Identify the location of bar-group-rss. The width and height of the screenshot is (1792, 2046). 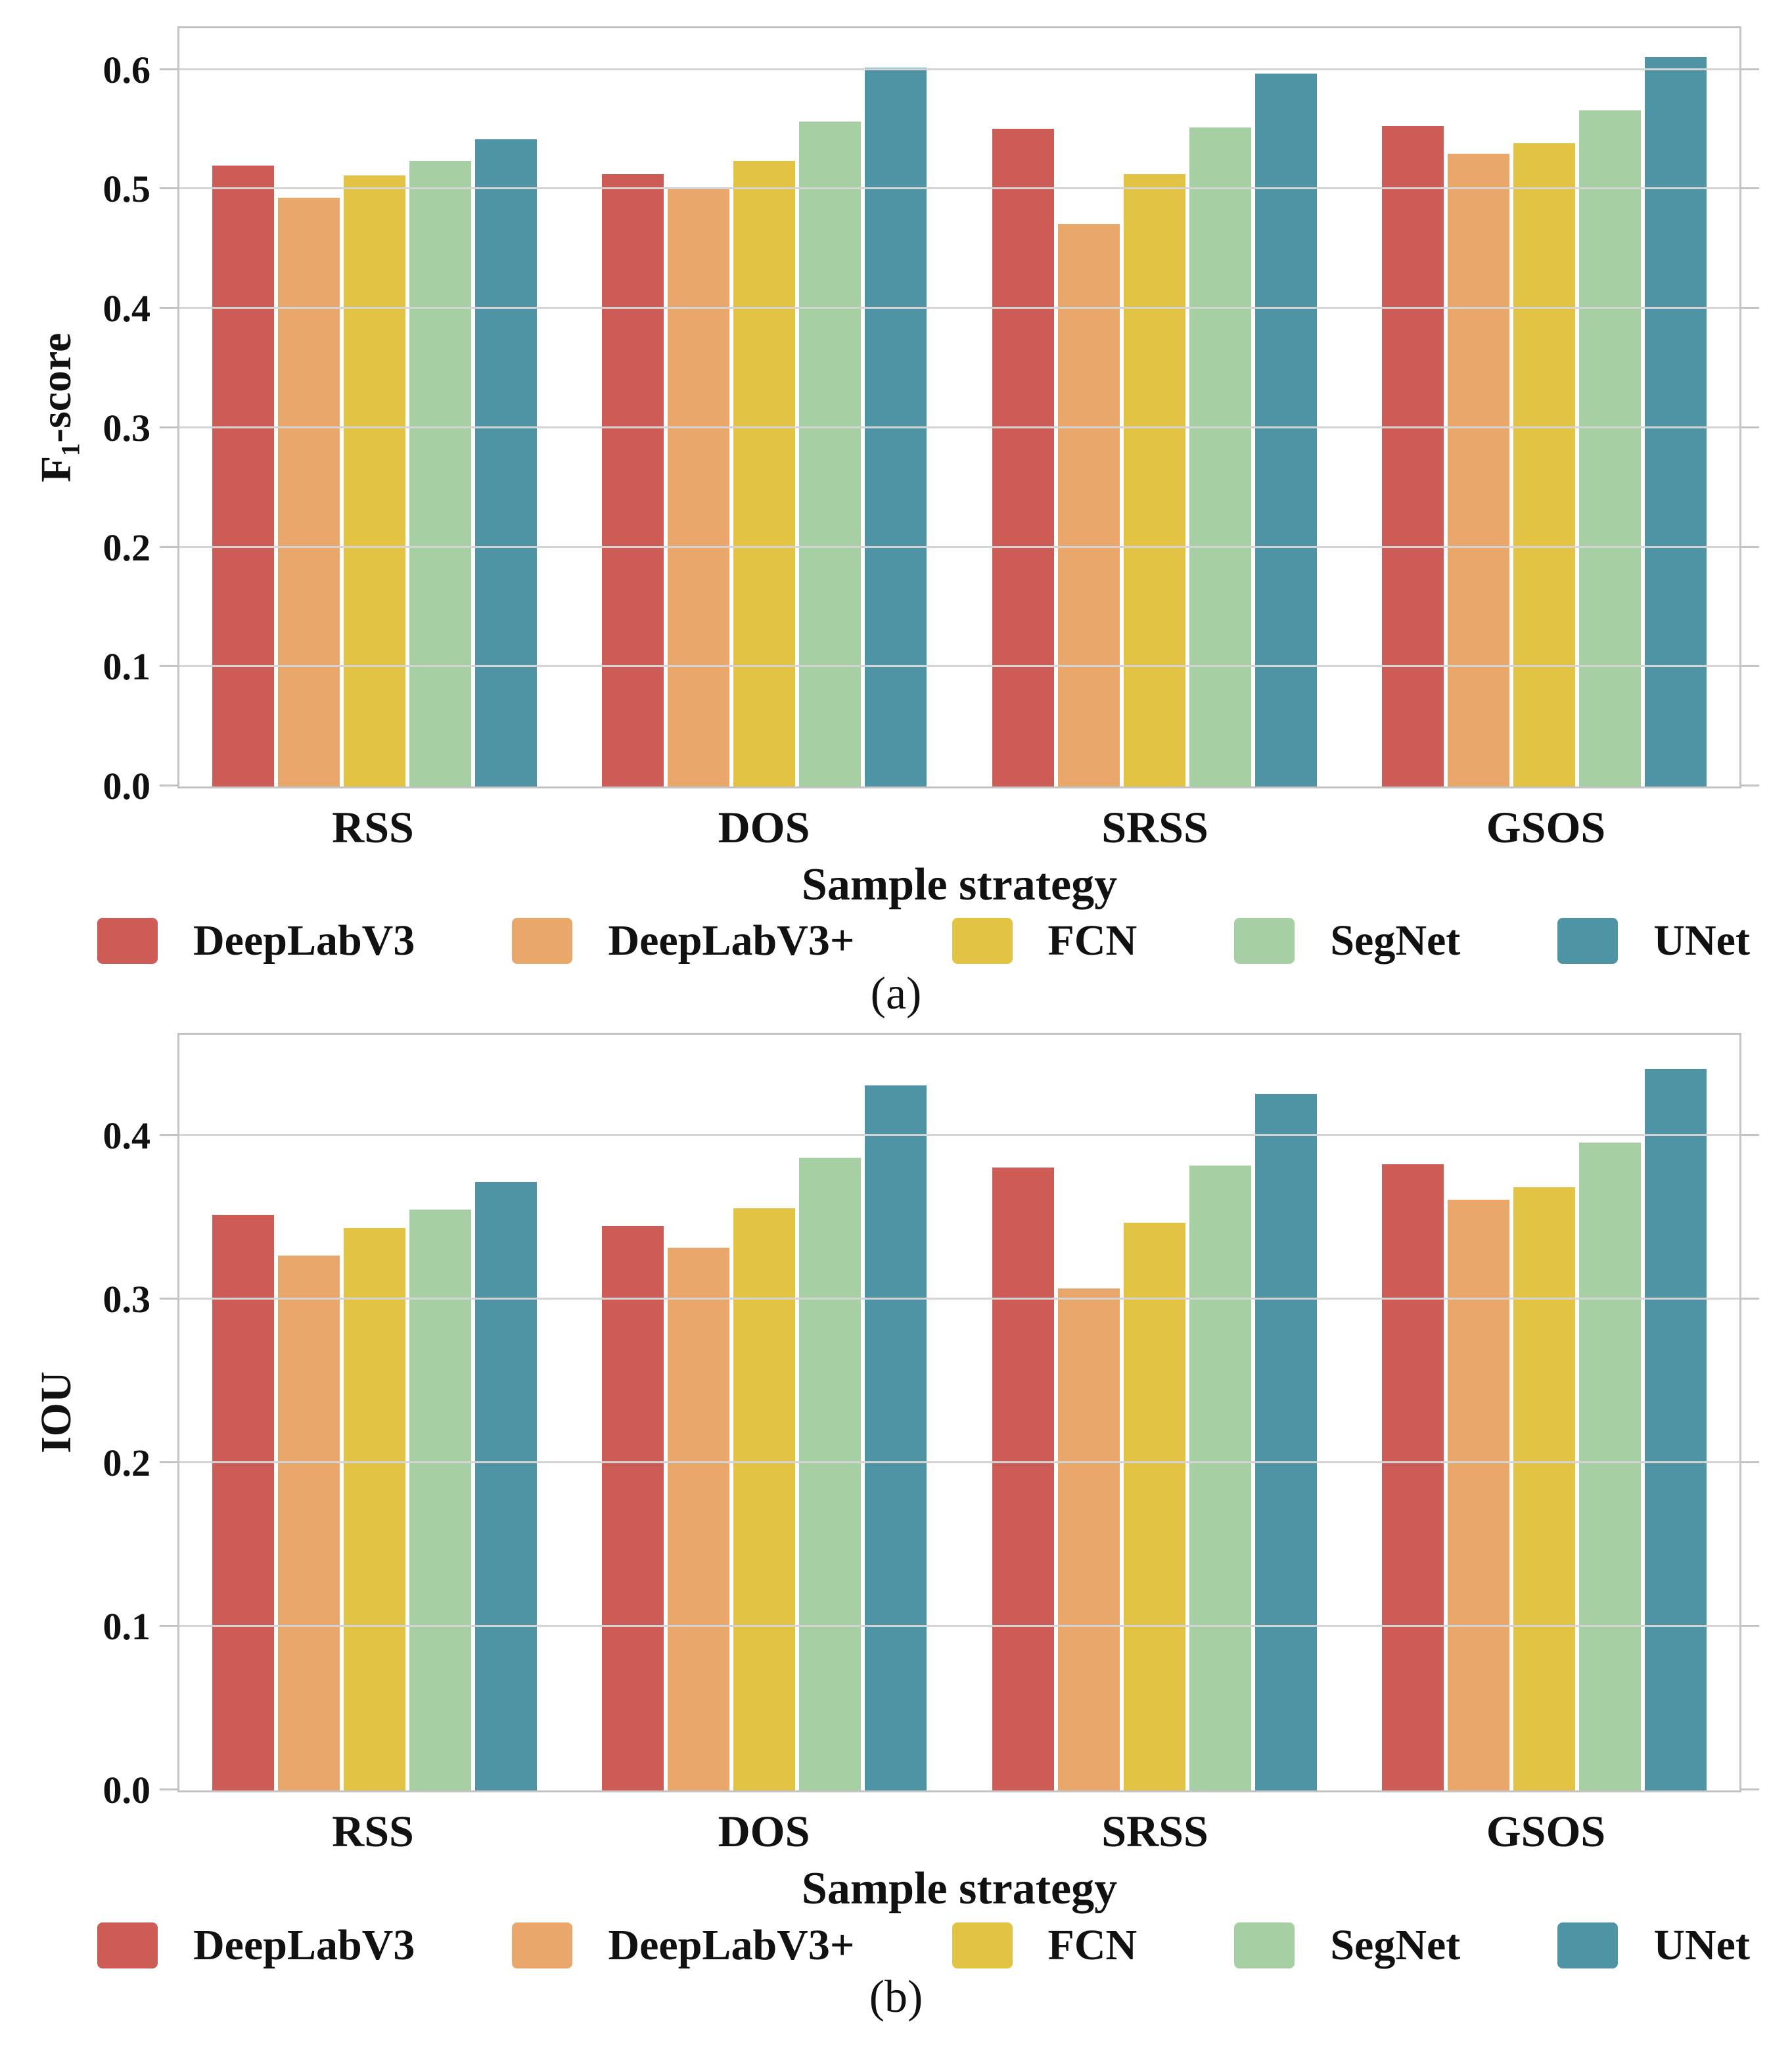
(374, 407).